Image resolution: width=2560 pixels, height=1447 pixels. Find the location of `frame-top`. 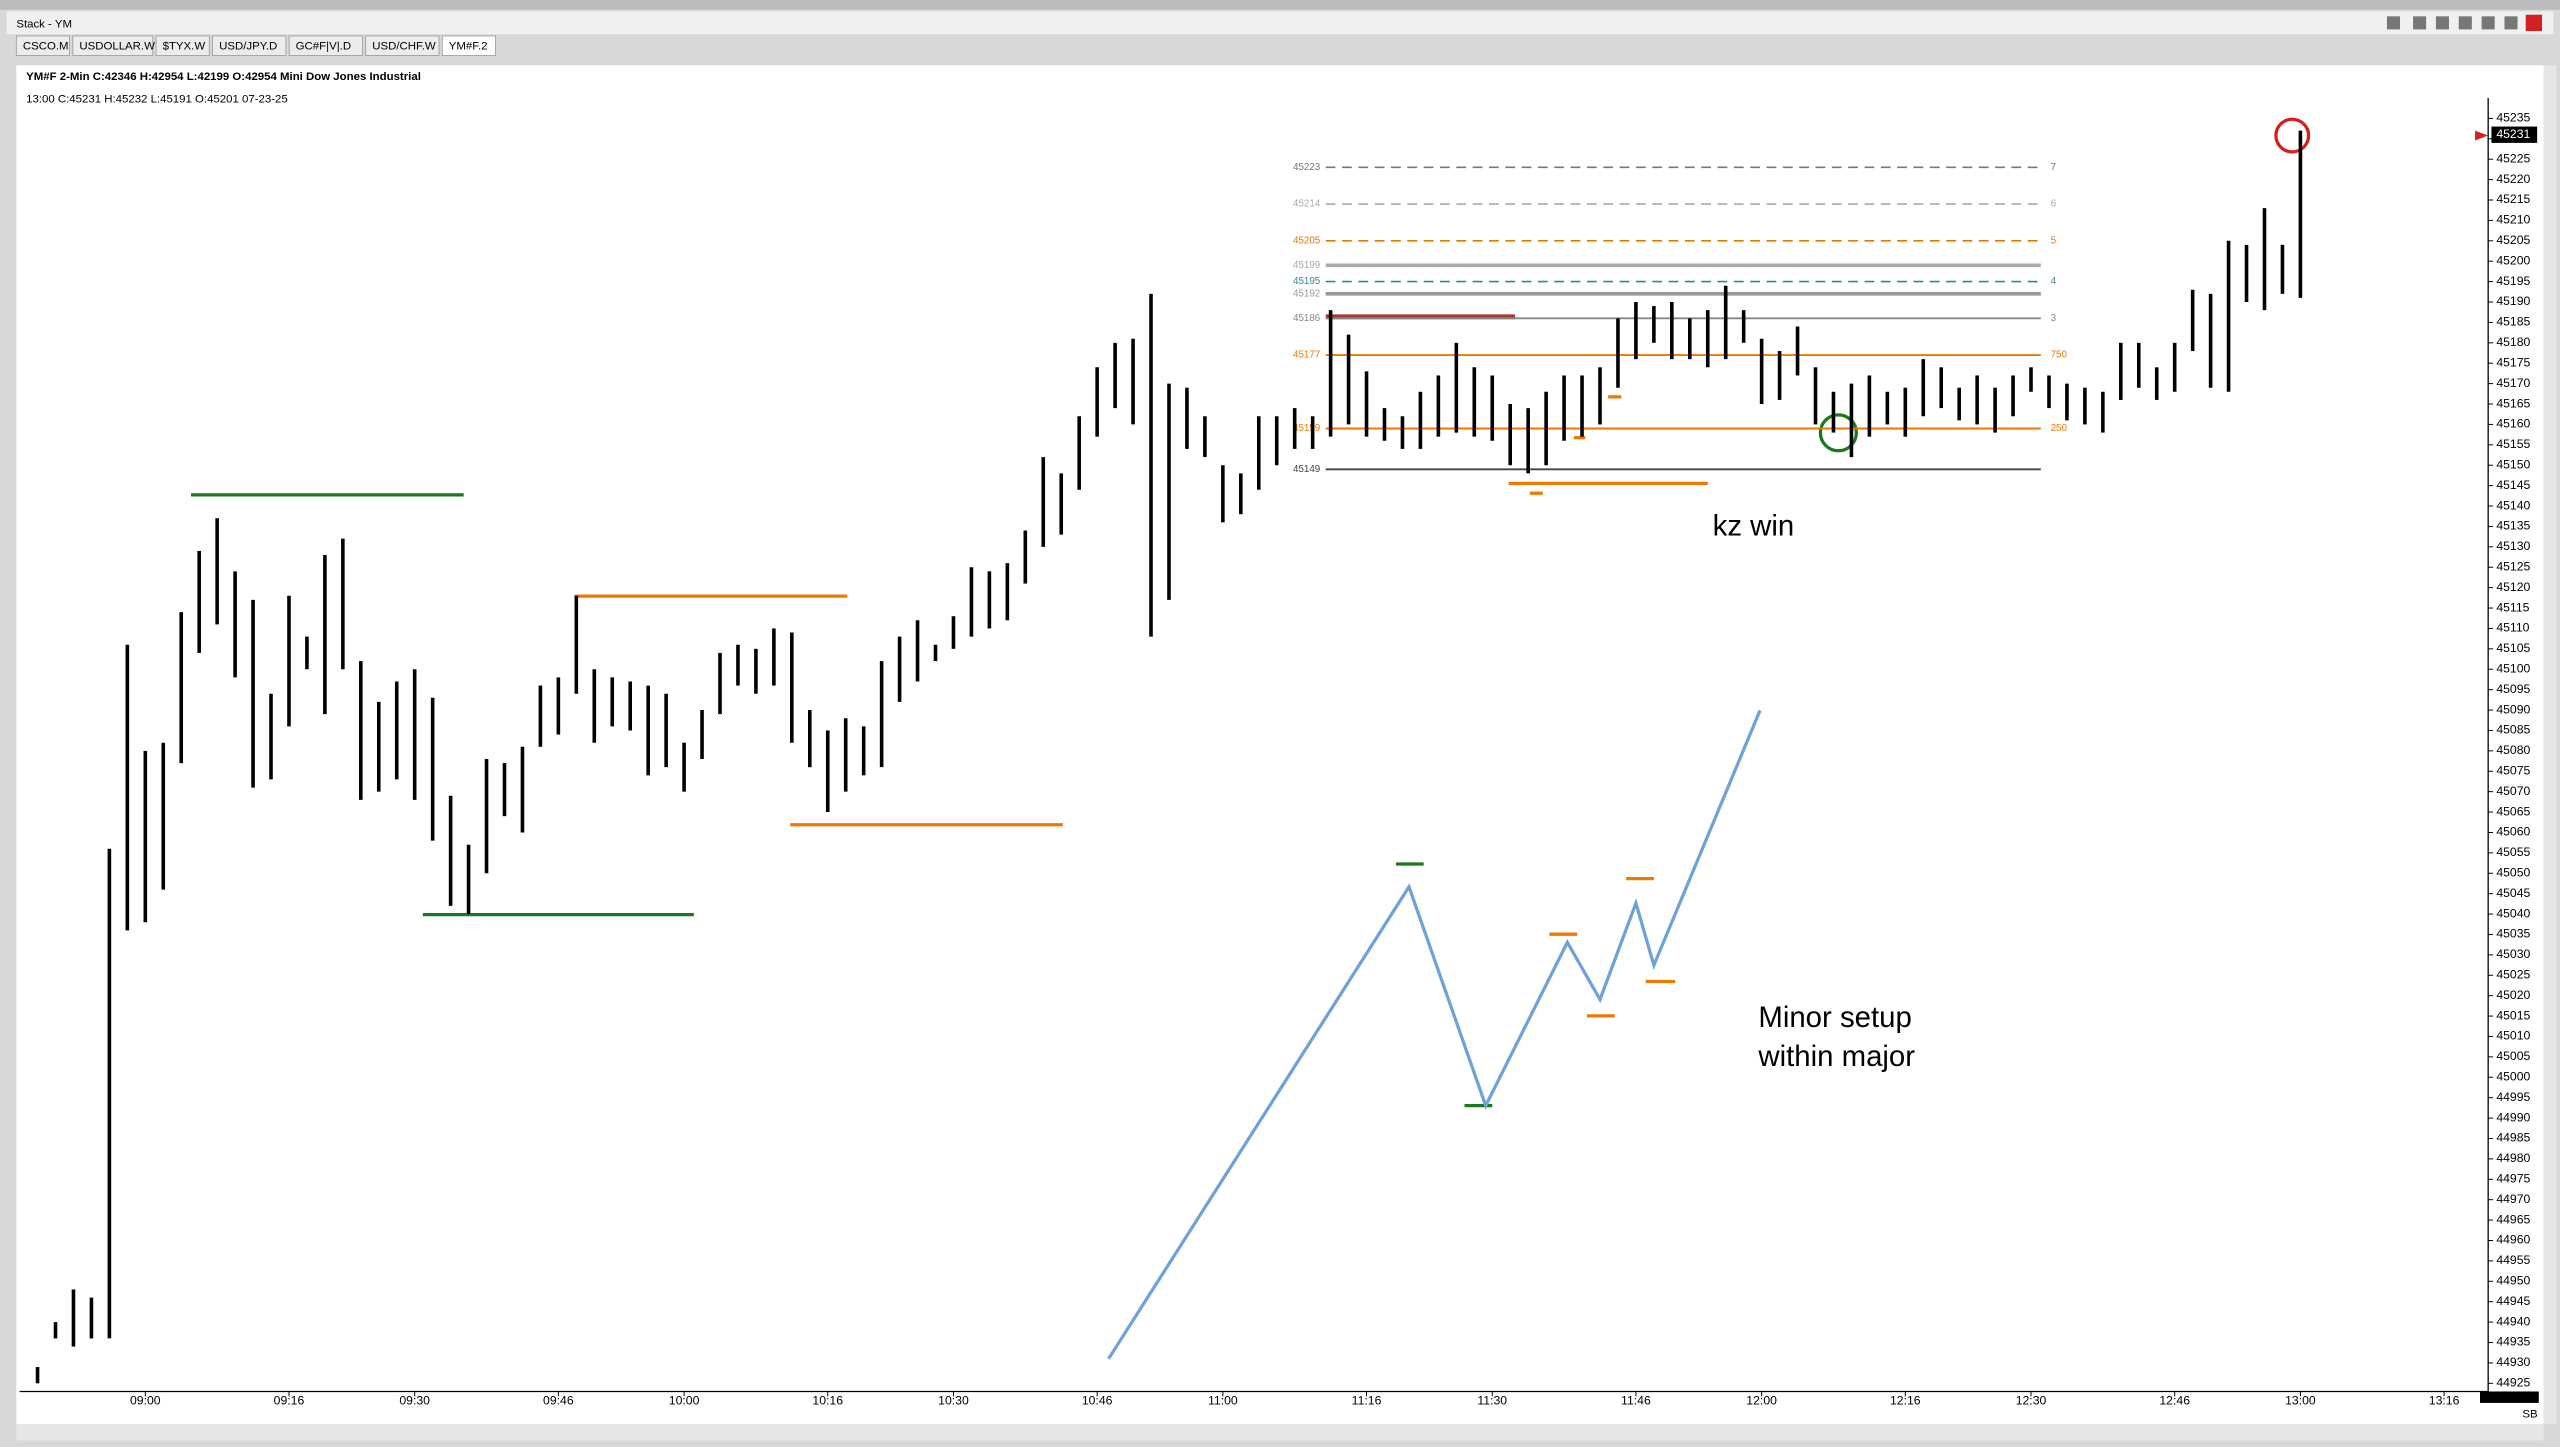

frame-top is located at coordinates (1280, 5).